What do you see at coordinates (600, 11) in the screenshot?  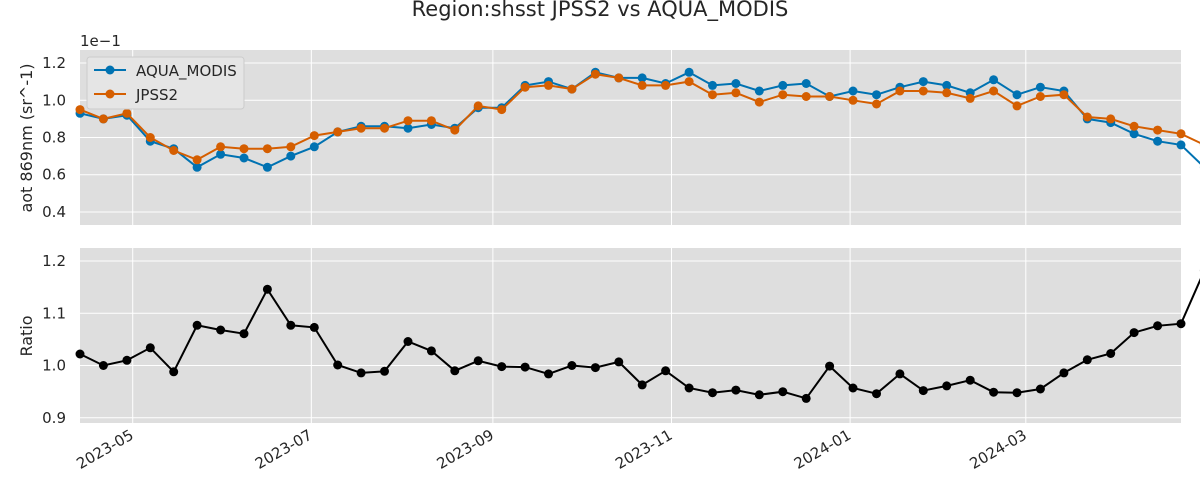 I see `figure-title: Region:shsst JPSS2 vs AQUA_MODIS` at bounding box center [600, 11].